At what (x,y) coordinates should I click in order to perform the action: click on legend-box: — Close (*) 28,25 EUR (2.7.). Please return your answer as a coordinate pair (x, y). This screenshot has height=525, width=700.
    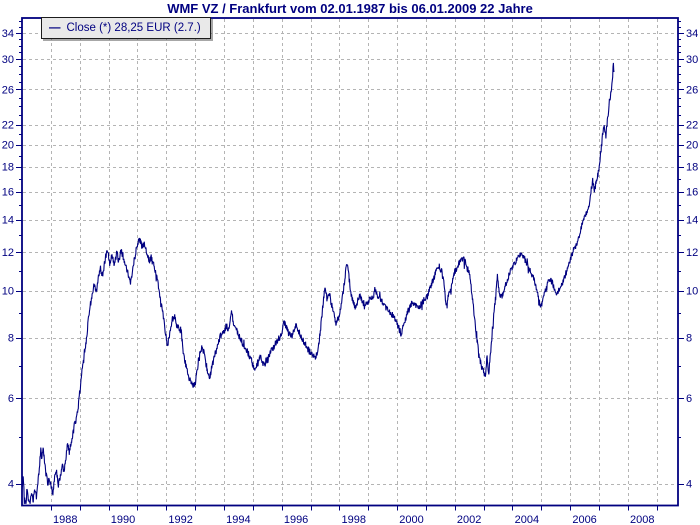
    Looking at the image, I should click on (126, 28).